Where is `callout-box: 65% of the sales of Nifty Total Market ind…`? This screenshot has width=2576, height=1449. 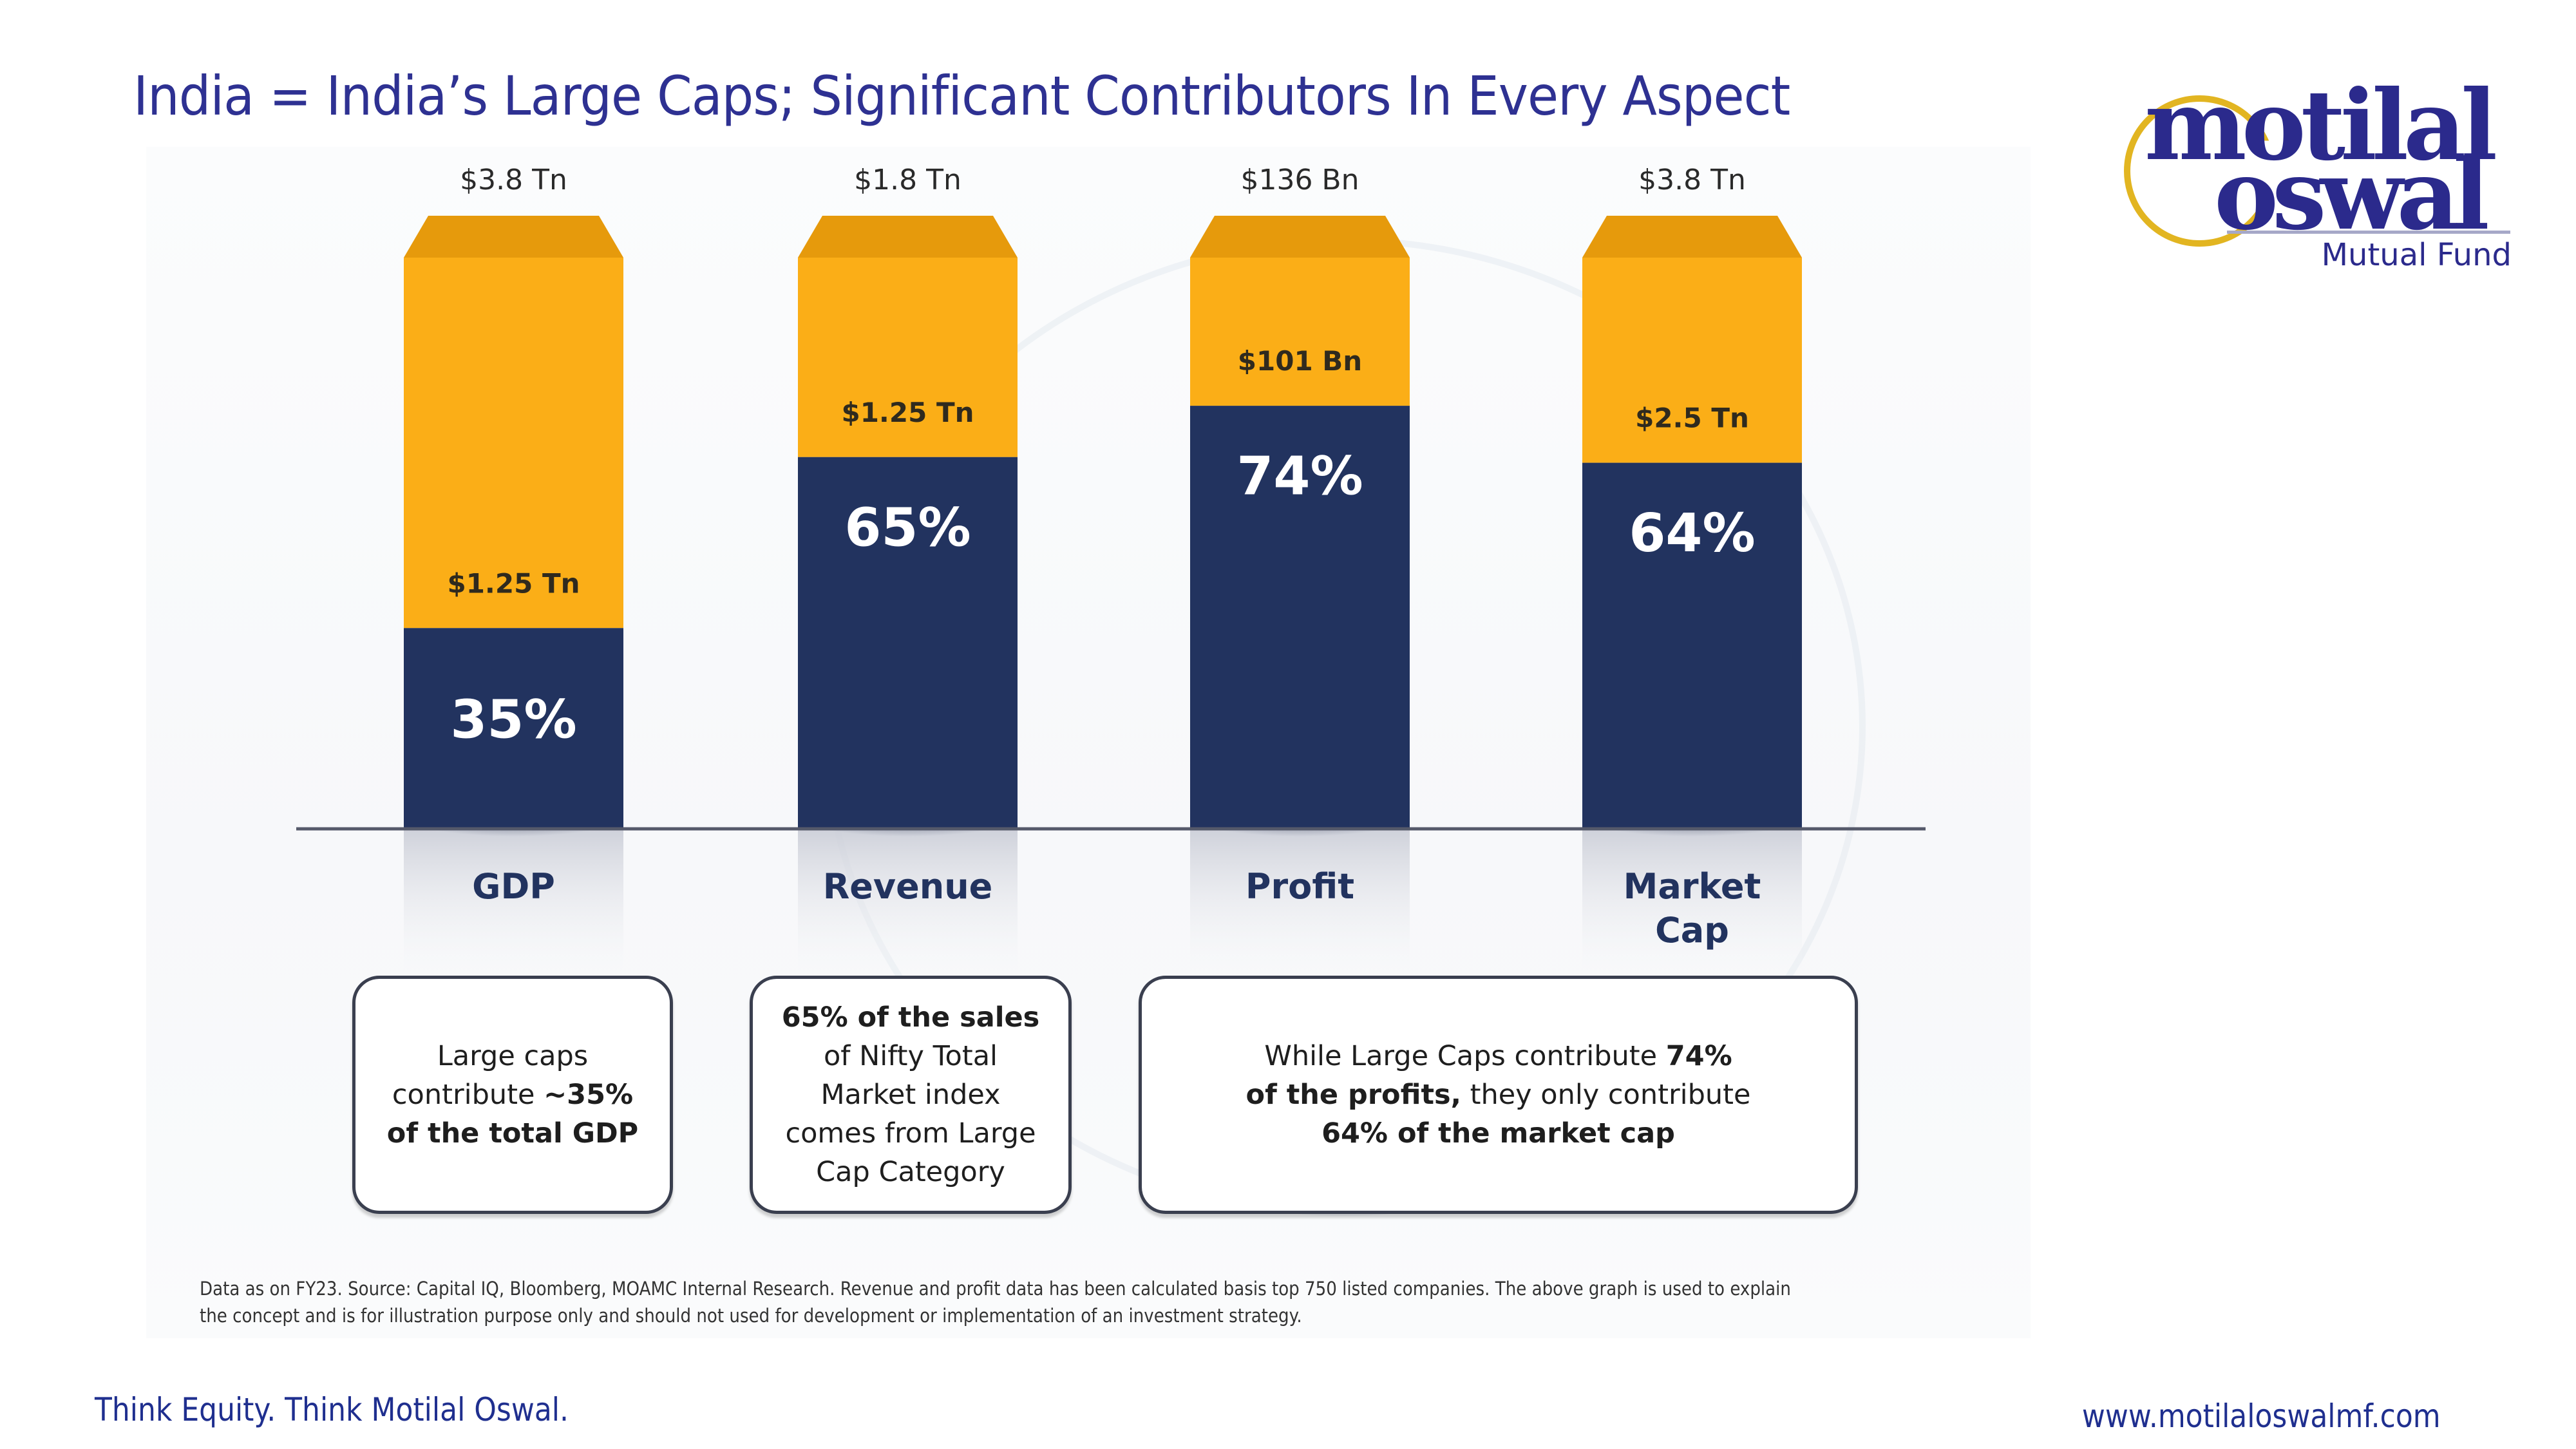 callout-box: 65% of the sales of Nifty Total Market ind… is located at coordinates (911, 1095).